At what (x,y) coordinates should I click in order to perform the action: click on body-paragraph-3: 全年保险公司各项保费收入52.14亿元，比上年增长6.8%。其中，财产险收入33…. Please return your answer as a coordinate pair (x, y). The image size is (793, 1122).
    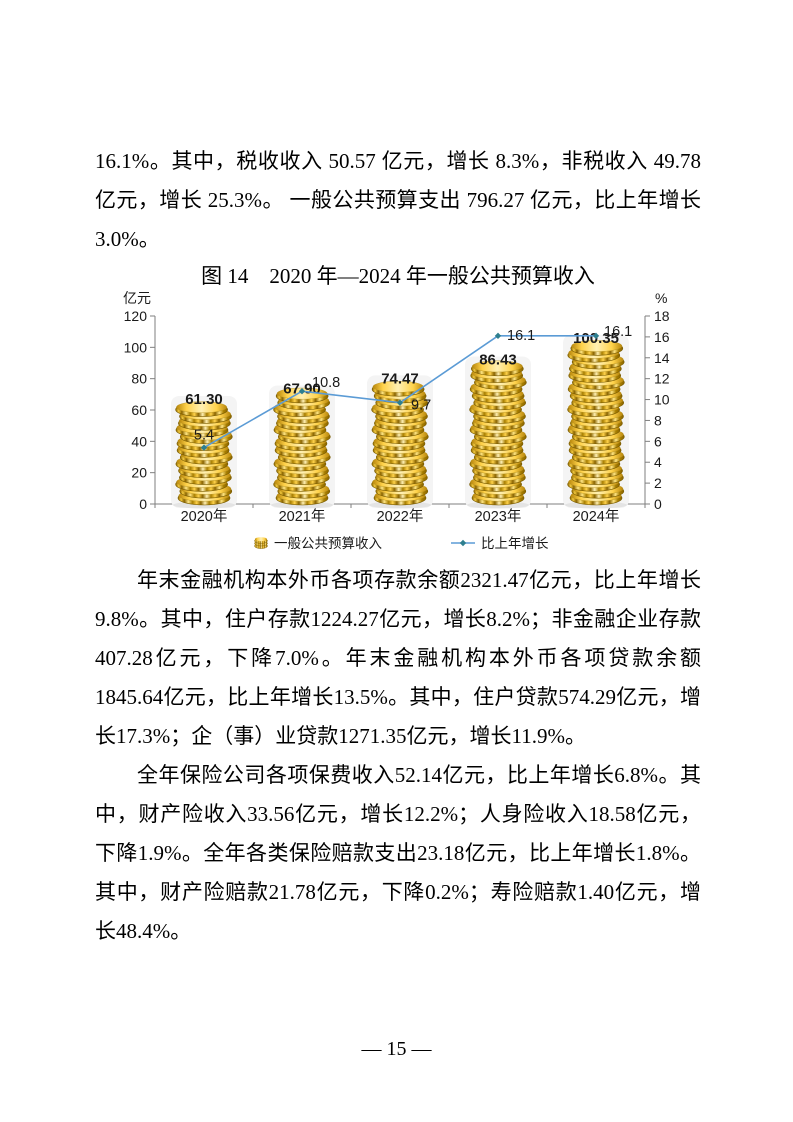
    Looking at the image, I should click on (398, 853).